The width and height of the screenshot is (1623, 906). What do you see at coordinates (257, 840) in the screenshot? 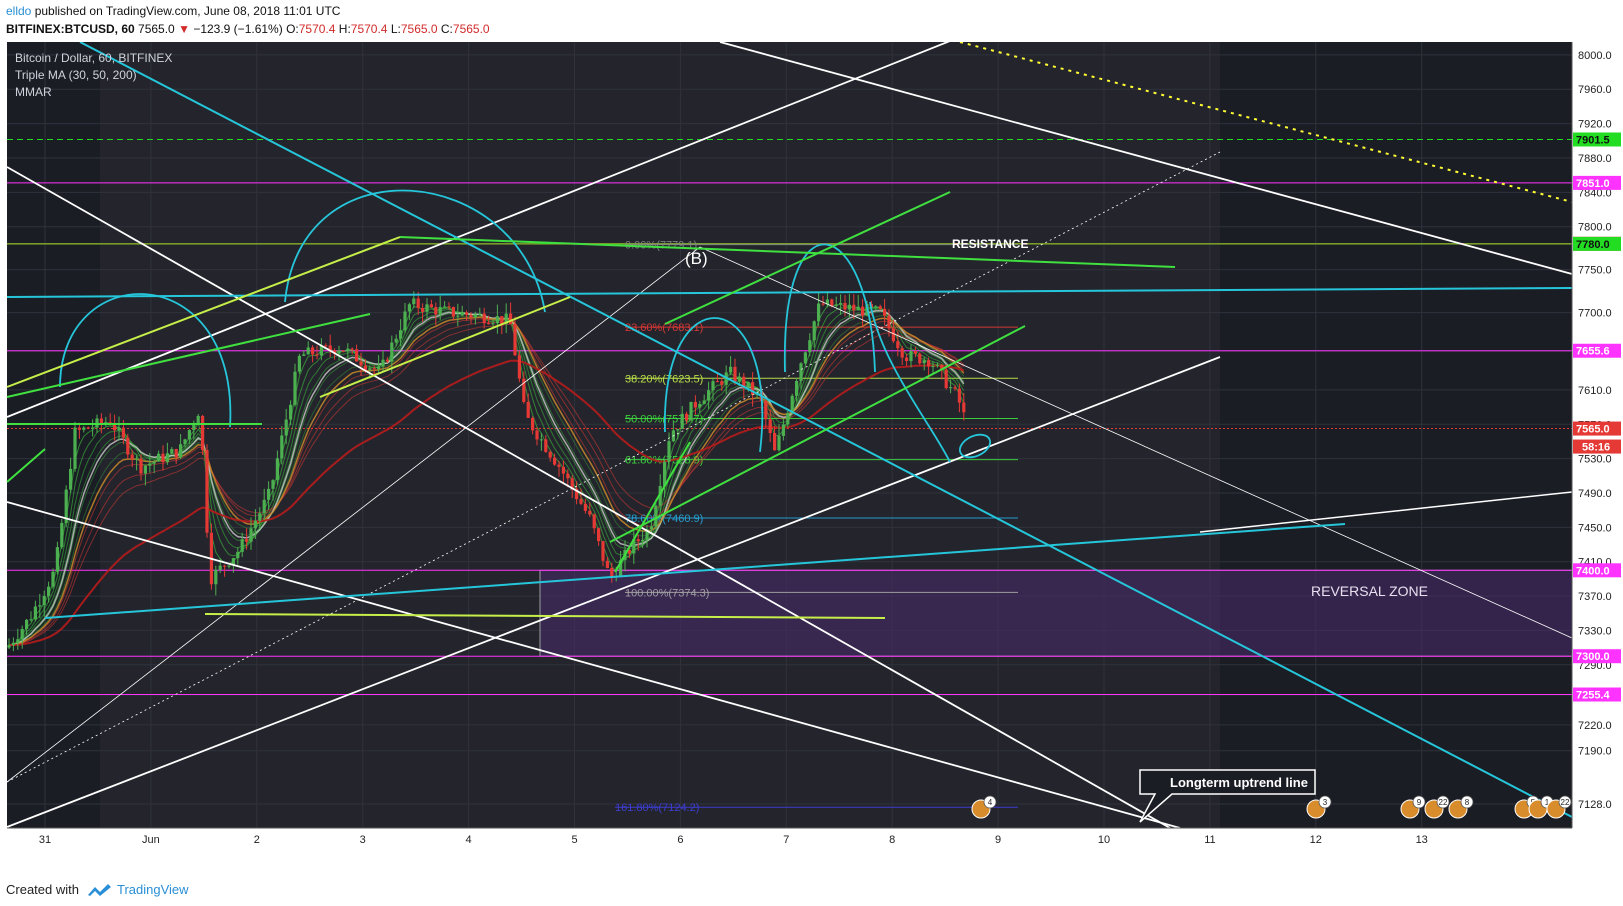
I see `time-tick-label: 2` at bounding box center [257, 840].